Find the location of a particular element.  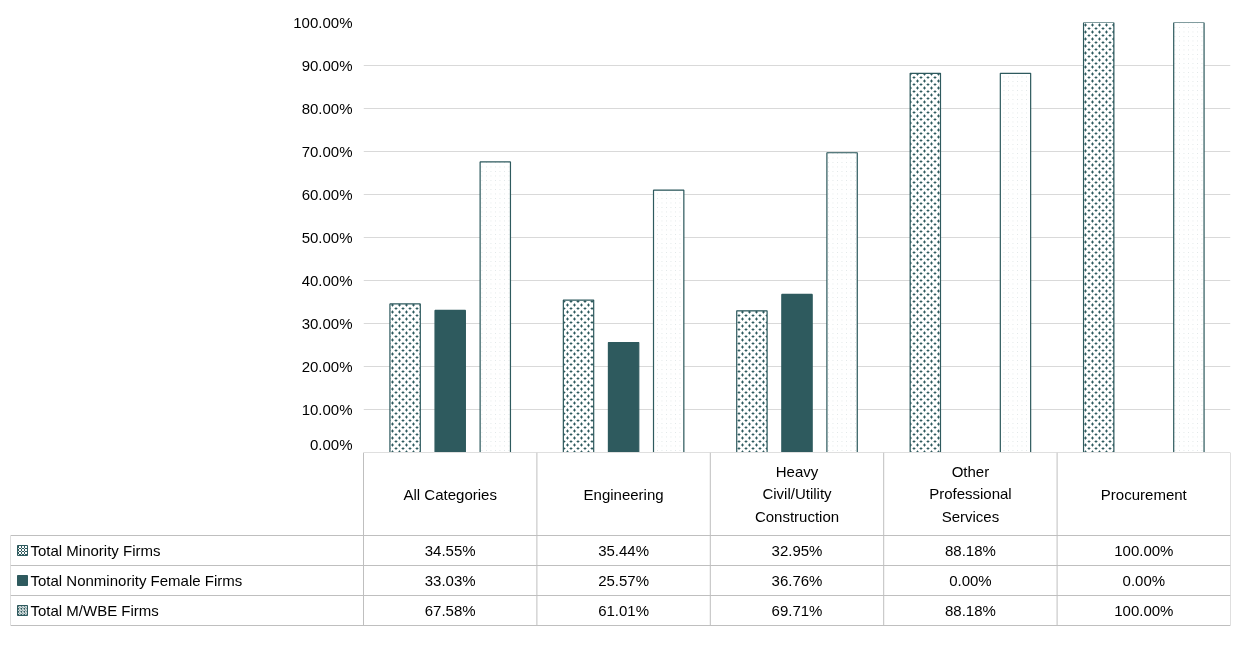

y-tick-label: 30.00% is located at coordinates (327, 323).